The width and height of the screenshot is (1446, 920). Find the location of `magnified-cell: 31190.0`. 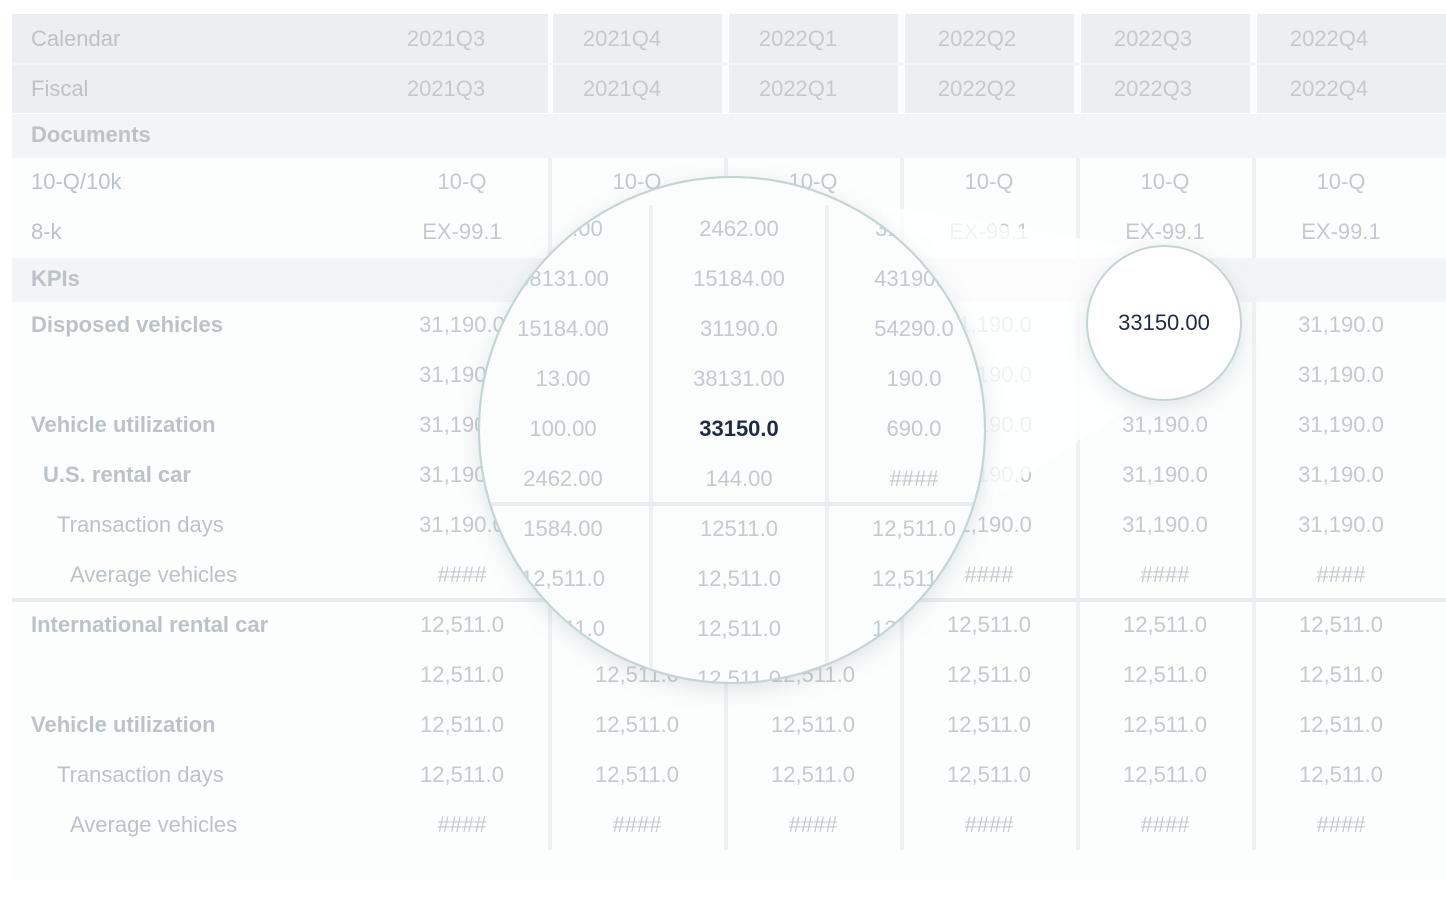

magnified-cell: 31190.0 is located at coordinates (739, 328).